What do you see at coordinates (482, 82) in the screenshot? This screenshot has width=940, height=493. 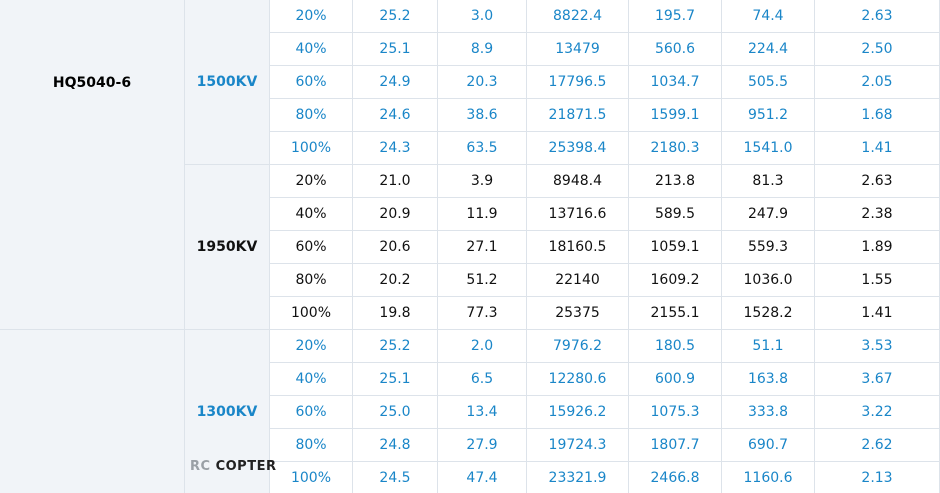 I see `data-cell: 20.3` at bounding box center [482, 82].